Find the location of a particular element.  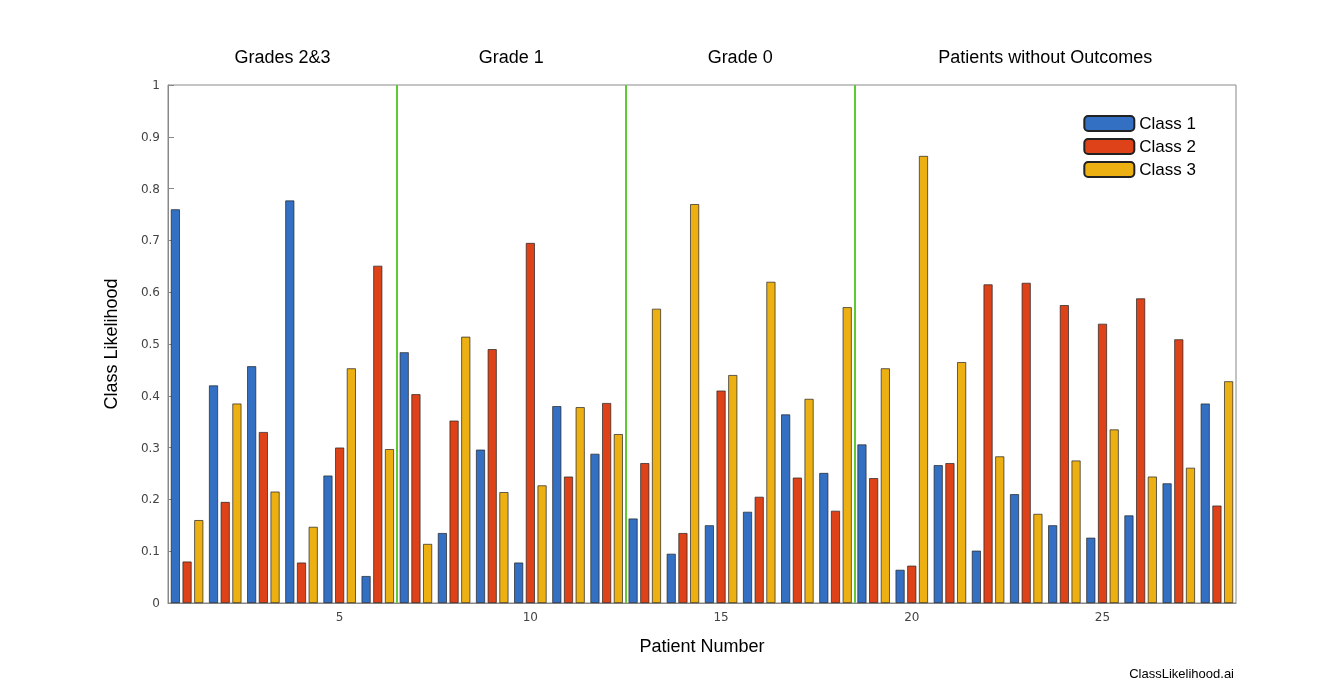

y-tick-label: 0.3 is located at coordinates (150, 447).